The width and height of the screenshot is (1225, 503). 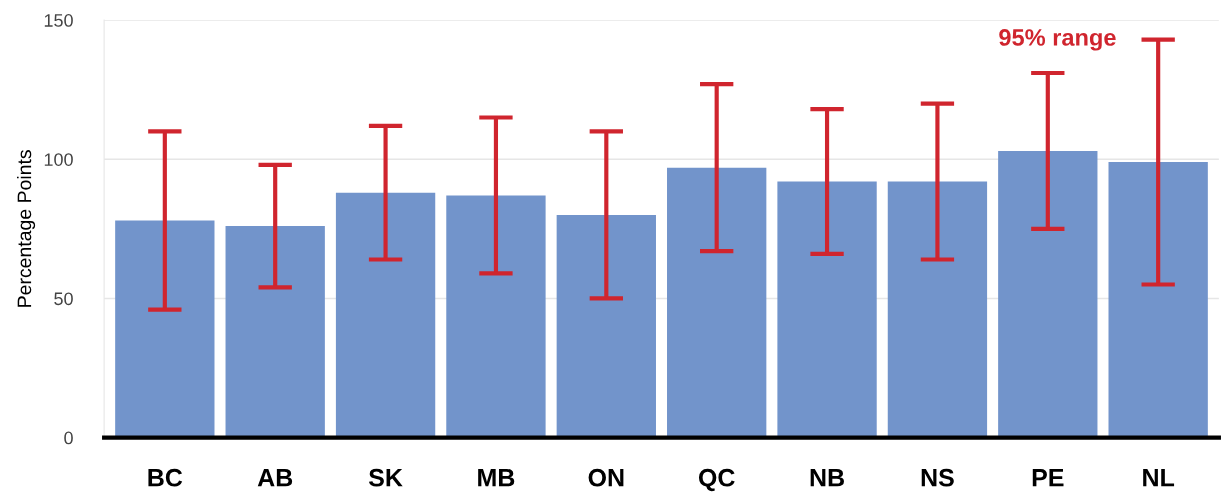 I want to click on x-tick-label: MB, so click(x=496, y=478).